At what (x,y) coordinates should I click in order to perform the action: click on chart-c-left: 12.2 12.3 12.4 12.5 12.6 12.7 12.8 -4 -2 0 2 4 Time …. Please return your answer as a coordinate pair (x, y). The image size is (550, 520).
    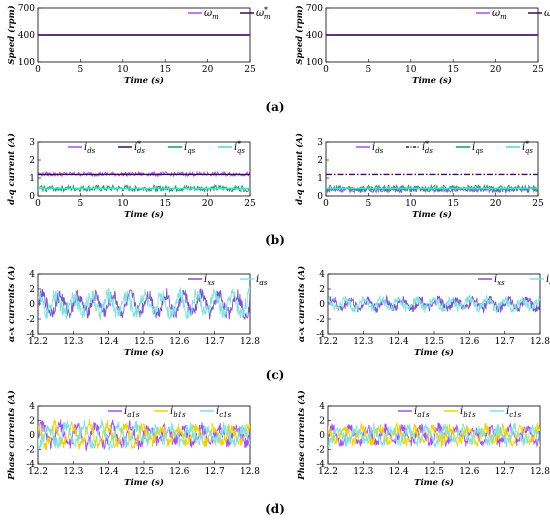
    Looking at the image, I should click on (137, 312).